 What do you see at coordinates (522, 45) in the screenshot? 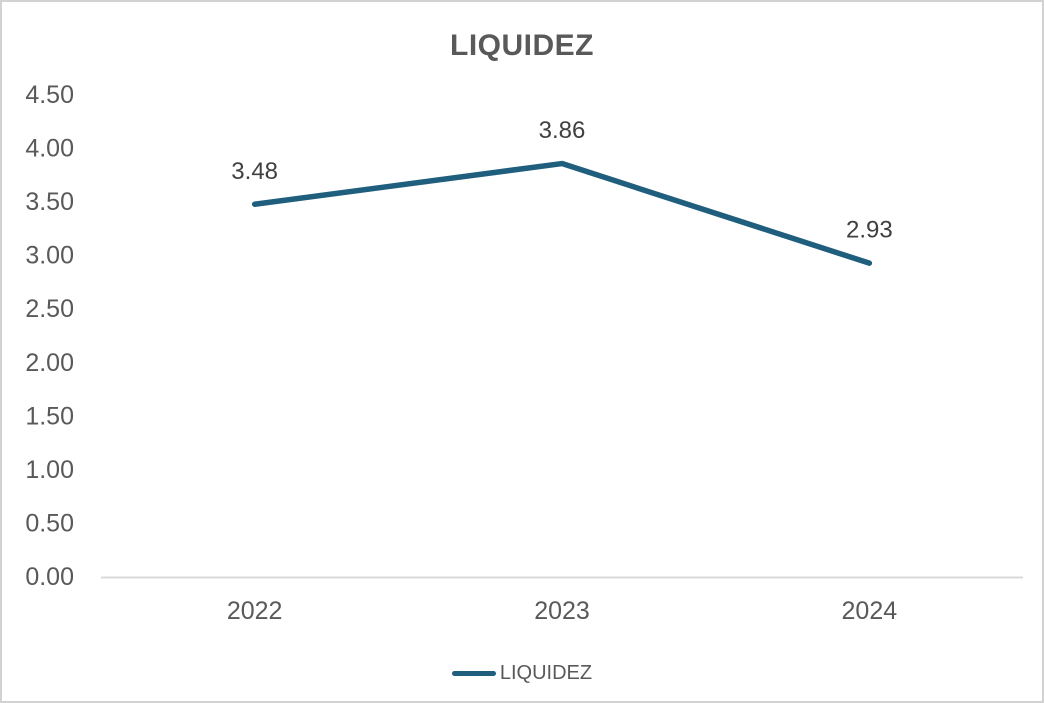
I see `chart-title: LIQUIDEZ` at bounding box center [522, 45].